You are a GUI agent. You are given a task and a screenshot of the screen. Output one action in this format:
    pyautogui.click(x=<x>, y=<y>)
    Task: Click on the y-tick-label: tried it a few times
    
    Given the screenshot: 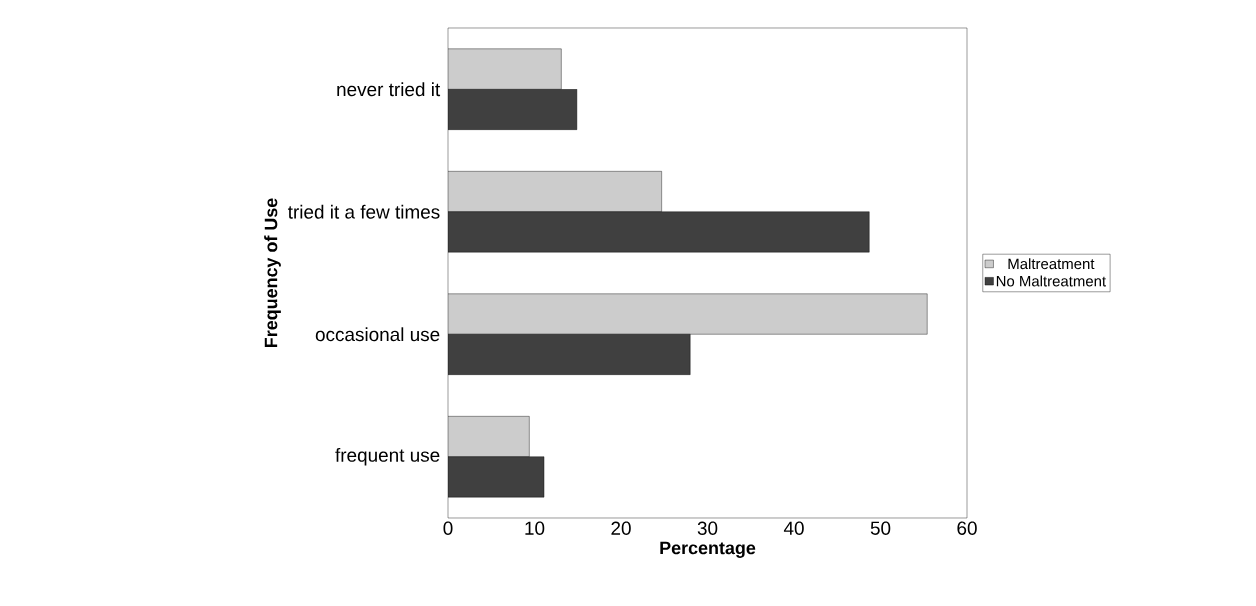 What is the action you would take?
    pyautogui.click(x=363, y=211)
    